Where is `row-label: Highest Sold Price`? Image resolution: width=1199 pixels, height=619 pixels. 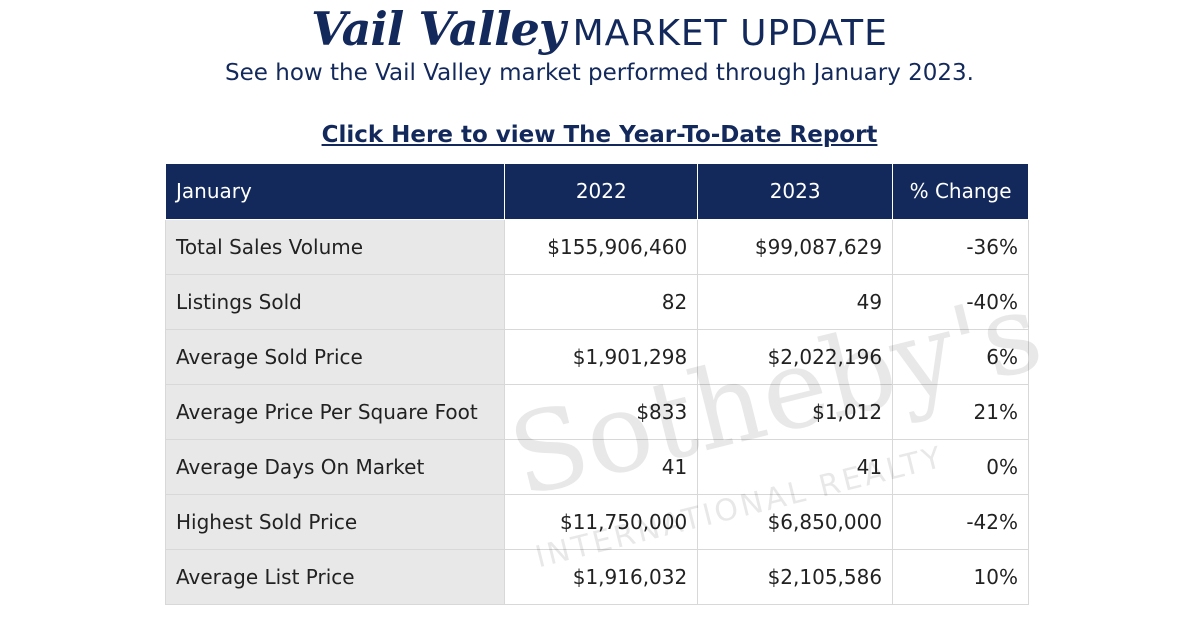
row-label: Highest Sold Price is located at coordinates (335, 521).